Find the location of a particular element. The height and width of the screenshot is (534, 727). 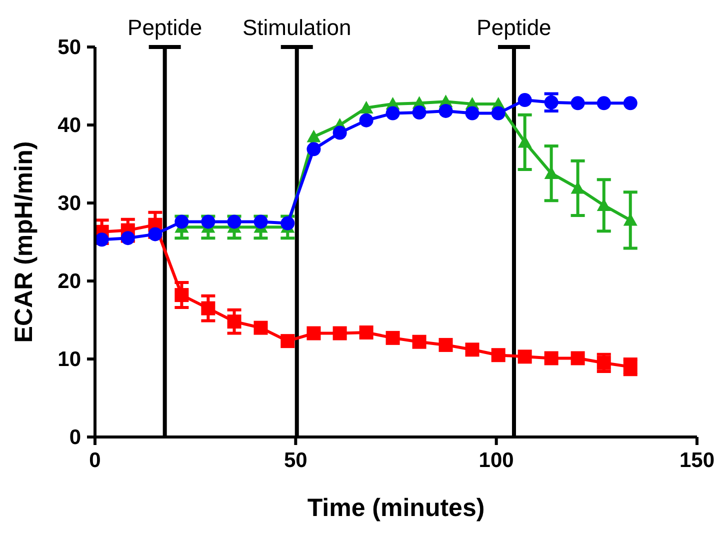

y-tick-label: 50 is located at coordinates (69, 47).